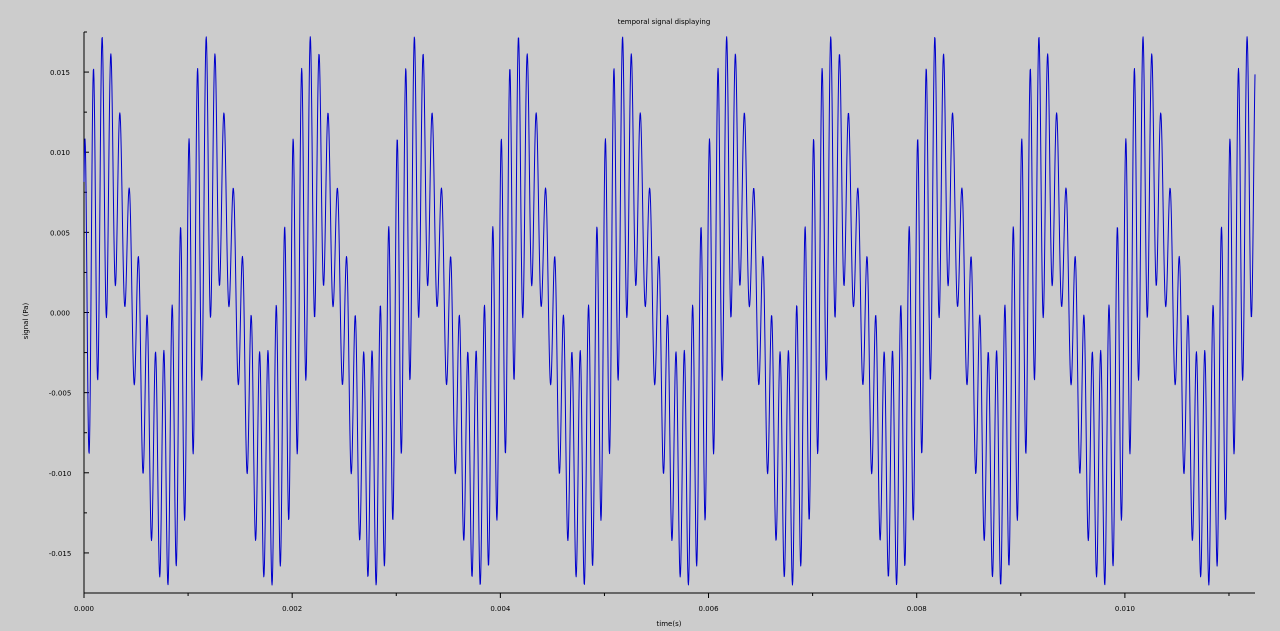 The width and height of the screenshot is (1280, 631). Describe the element at coordinates (60, 233) in the screenshot. I see `y-tick-label: 0.005` at that location.